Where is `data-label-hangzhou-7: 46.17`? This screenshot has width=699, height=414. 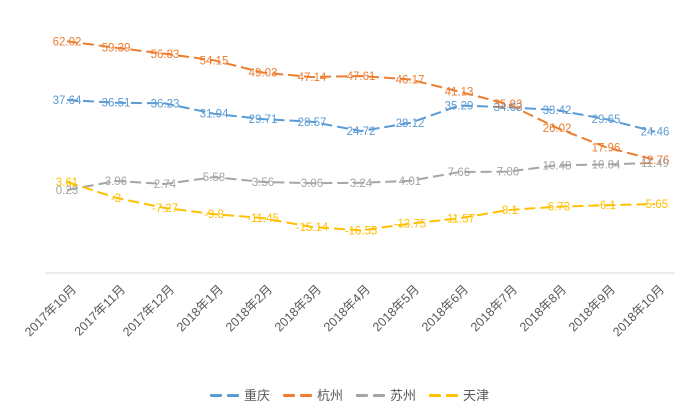 data-label-hangzhou-7: 46.17 is located at coordinates (410, 81).